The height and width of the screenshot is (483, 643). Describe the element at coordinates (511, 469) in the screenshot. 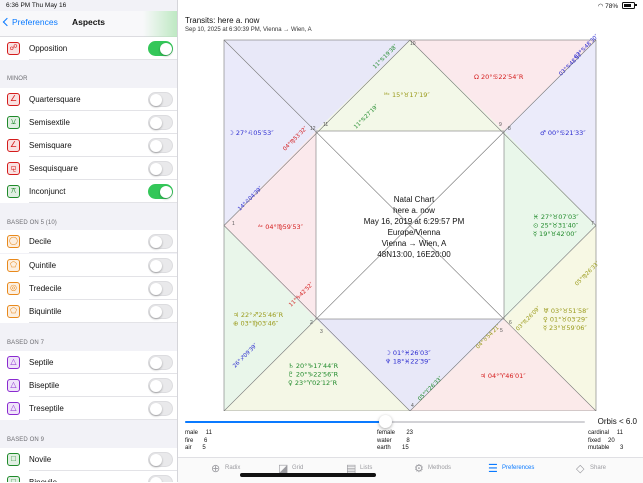

I see `tab-preferences: ☰ Preferences` at that location.